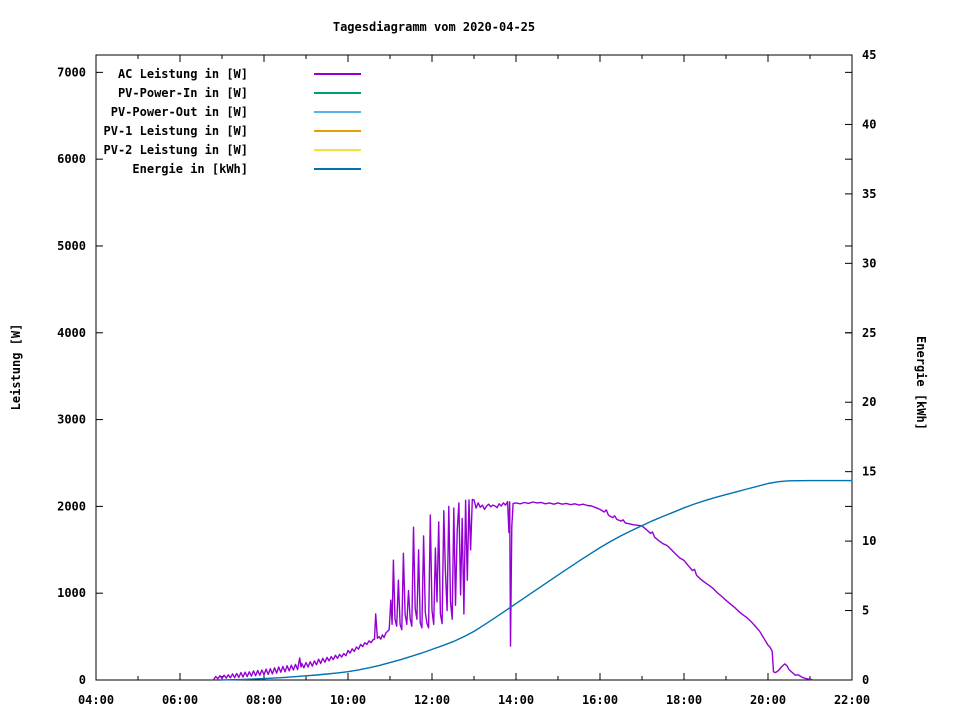 This screenshot has height=720, width=960. I want to click on y-tick-label-right: 35, so click(869, 194).